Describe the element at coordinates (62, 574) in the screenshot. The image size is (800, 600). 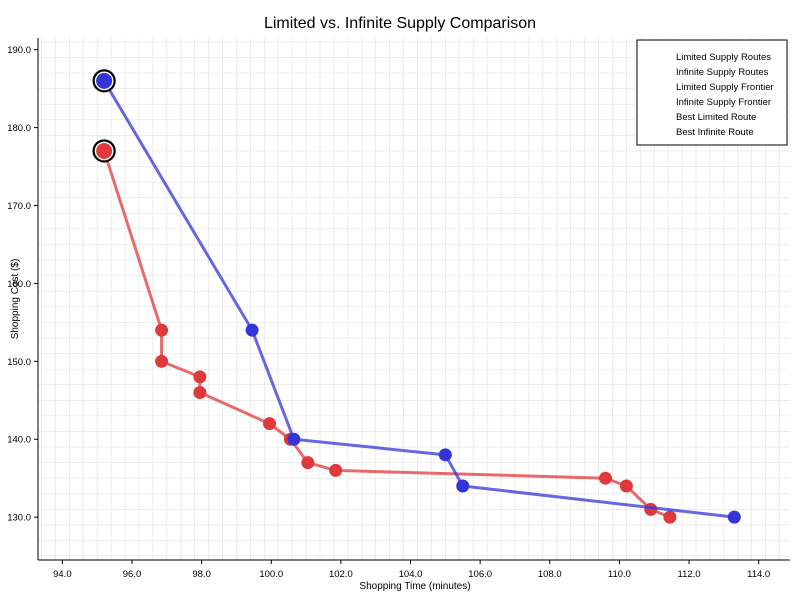
I see `x-tick-label: 94.0` at that location.